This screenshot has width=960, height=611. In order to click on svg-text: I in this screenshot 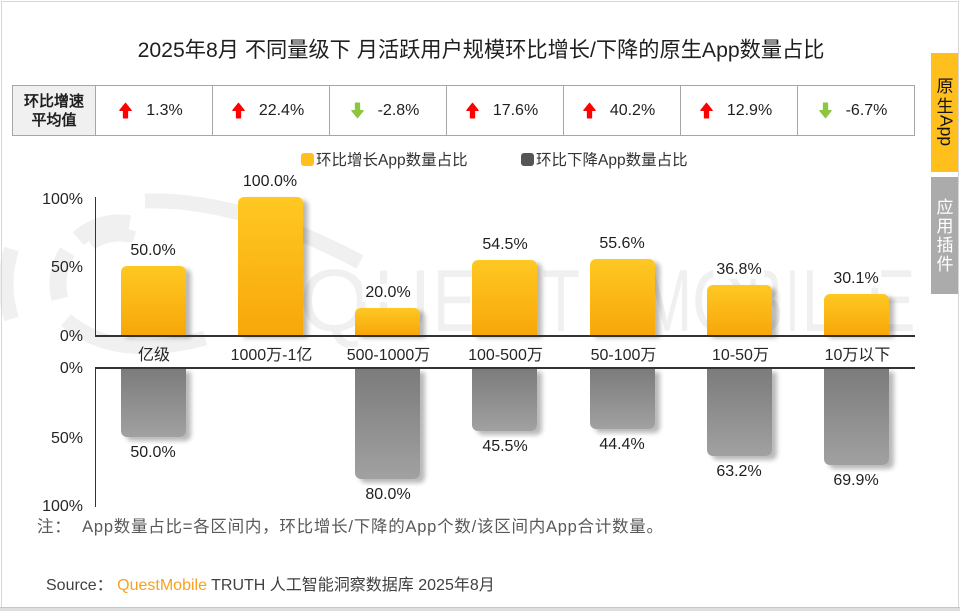, I will do `click(792, 300)`.